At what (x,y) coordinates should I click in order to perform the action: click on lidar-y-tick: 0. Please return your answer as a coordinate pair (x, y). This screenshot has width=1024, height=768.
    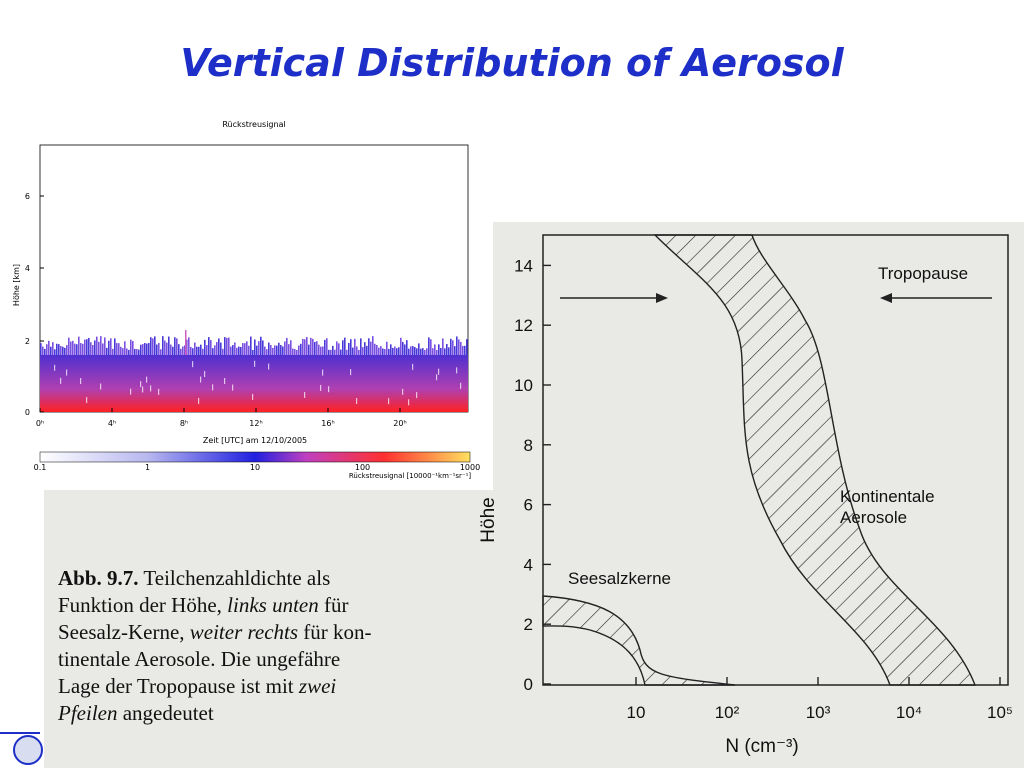
    Looking at the image, I should click on (27, 412).